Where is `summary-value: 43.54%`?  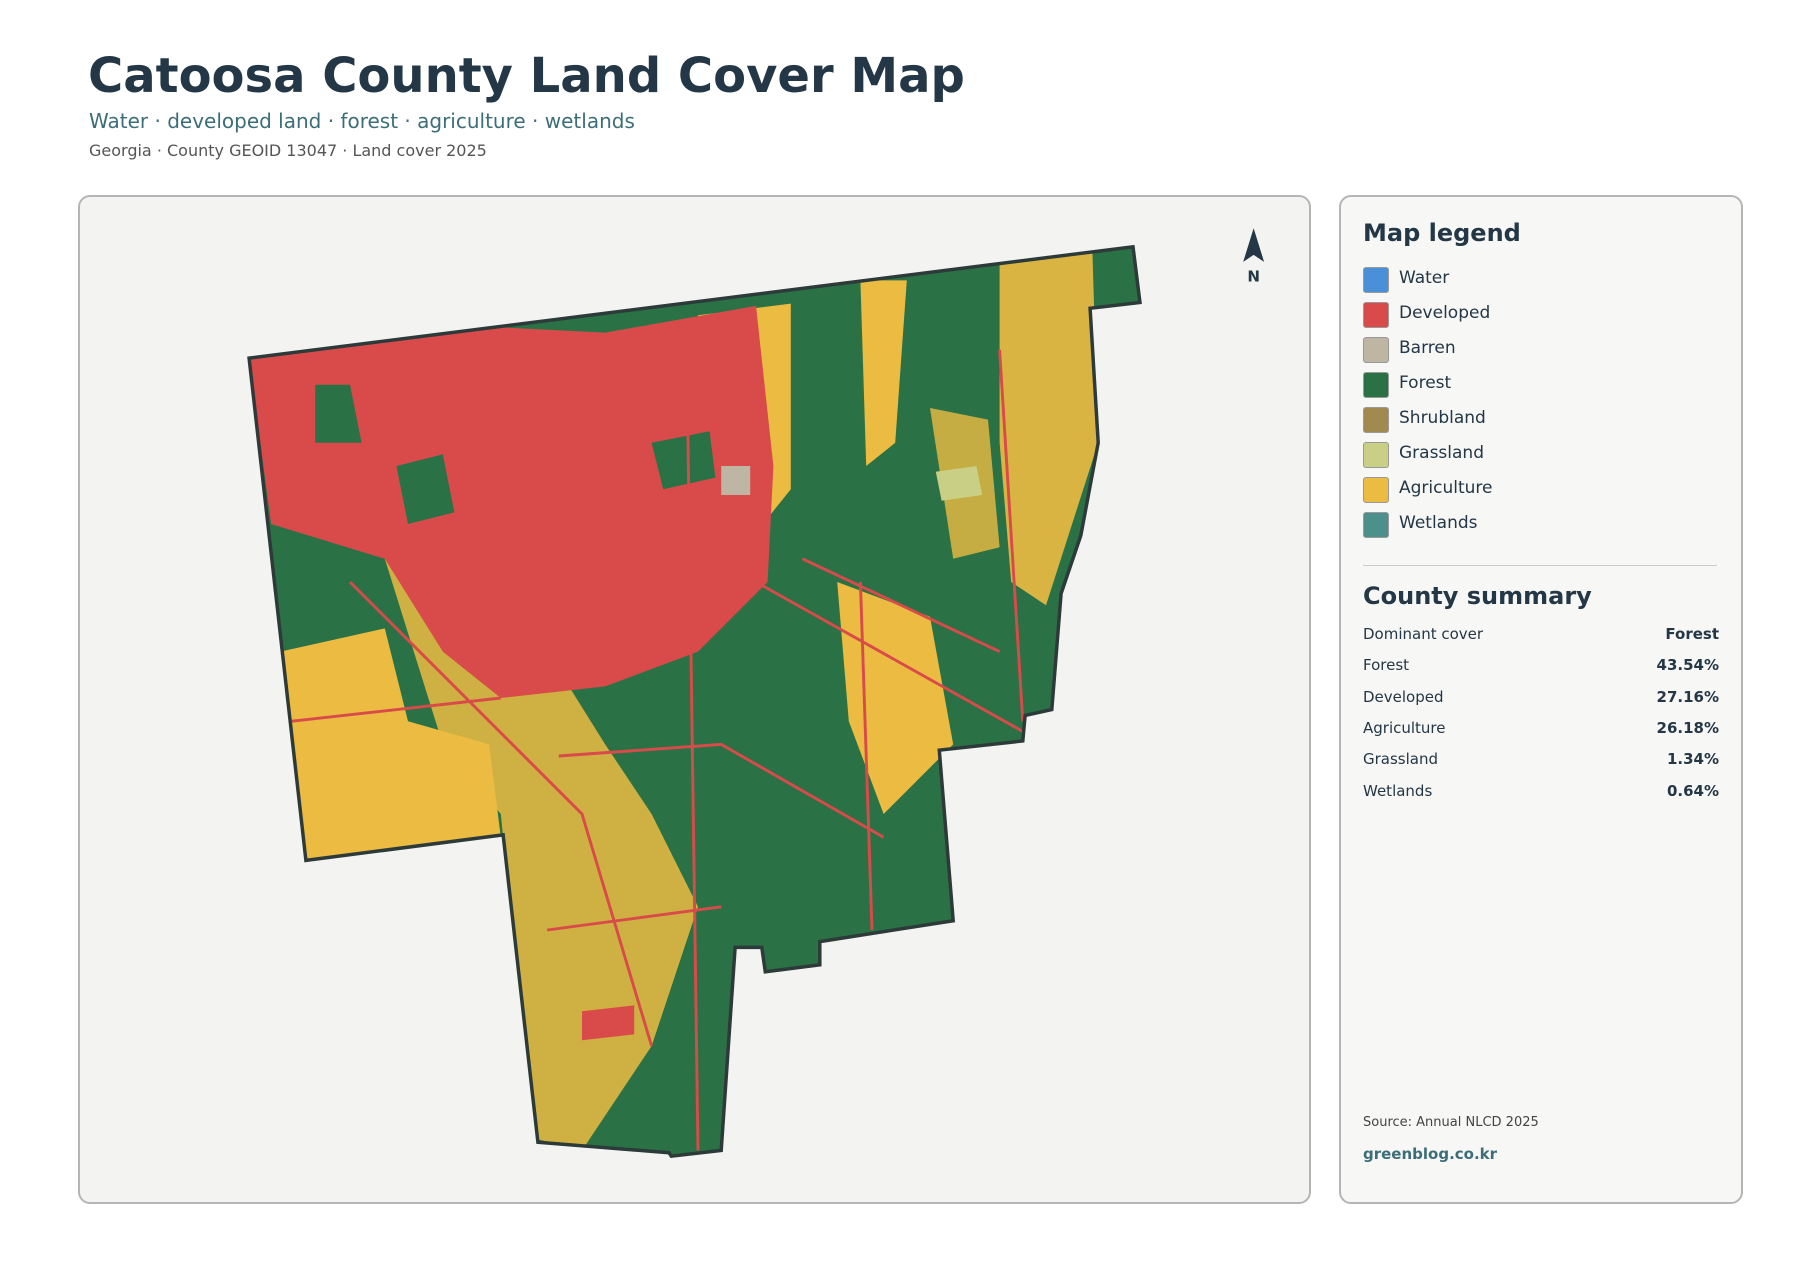 summary-value: 43.54% is located at coordinates (1687, 665).